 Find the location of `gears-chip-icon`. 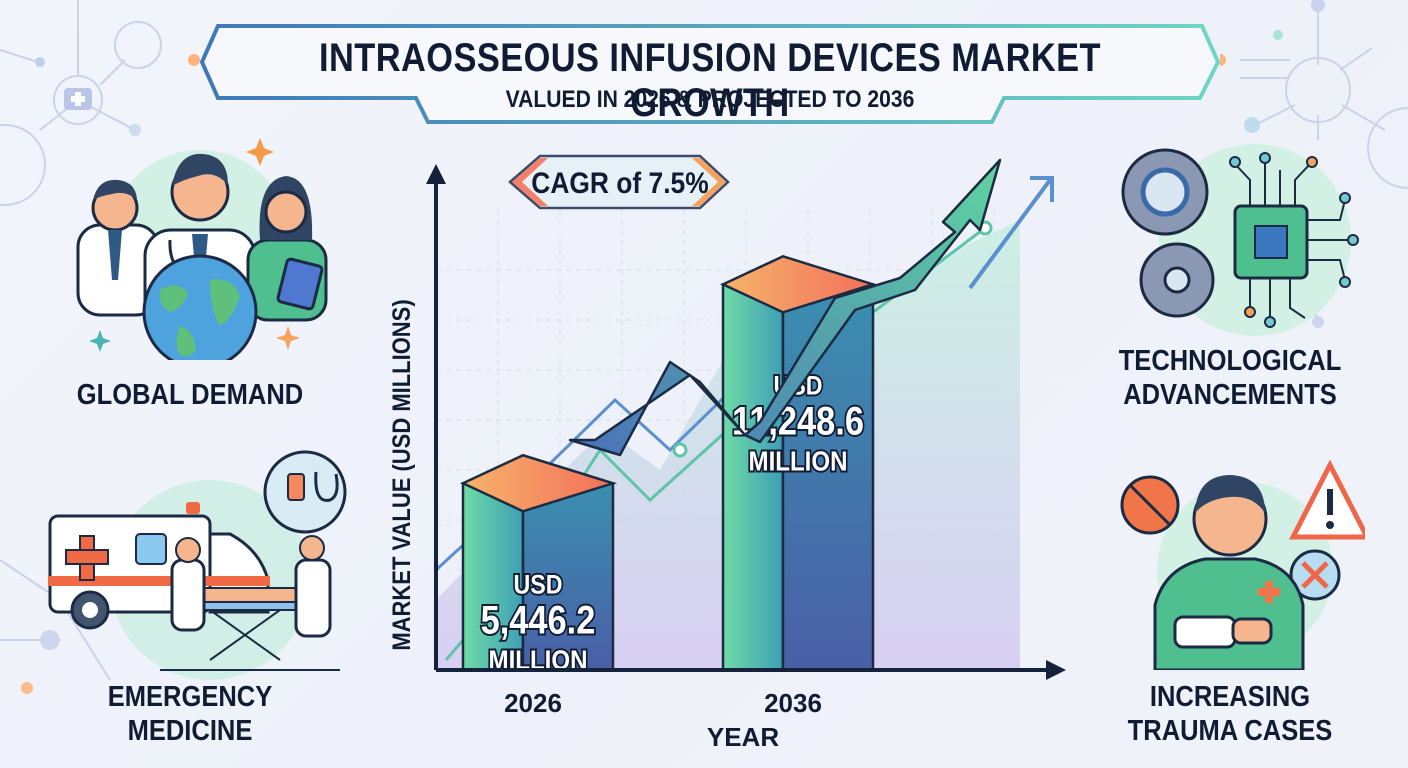

gears-chip-icon is located at coordinates (1240, 240).